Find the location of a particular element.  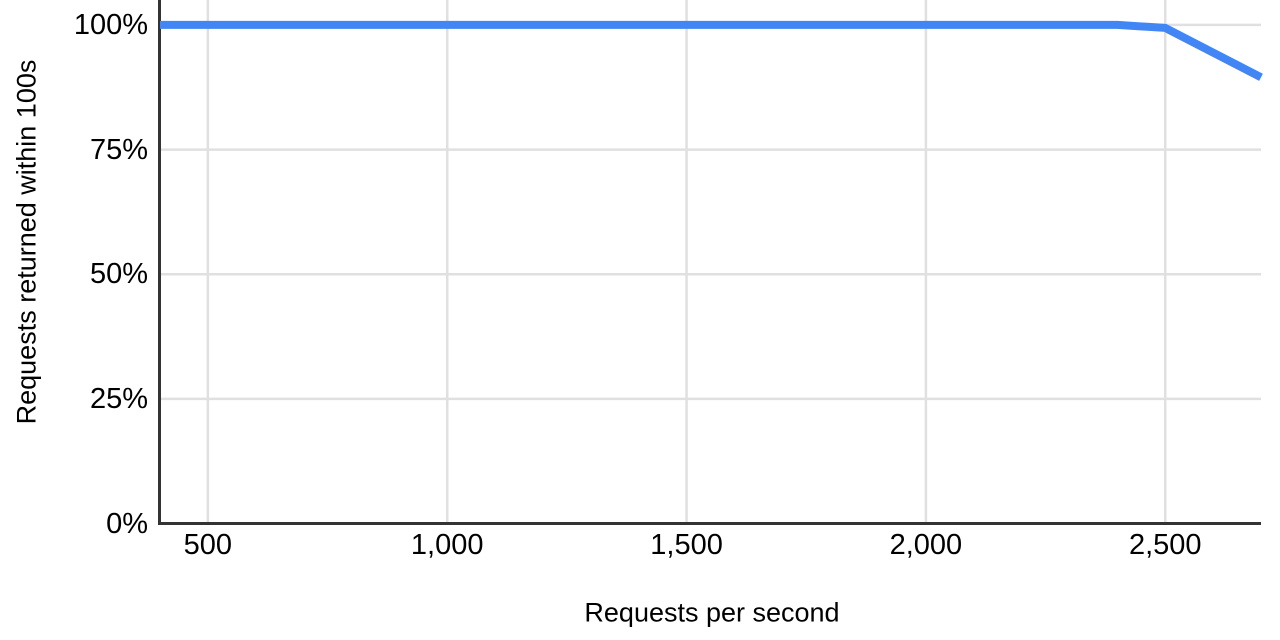

y-axis-tick-label: 25% is located at coordinates (118, 398).